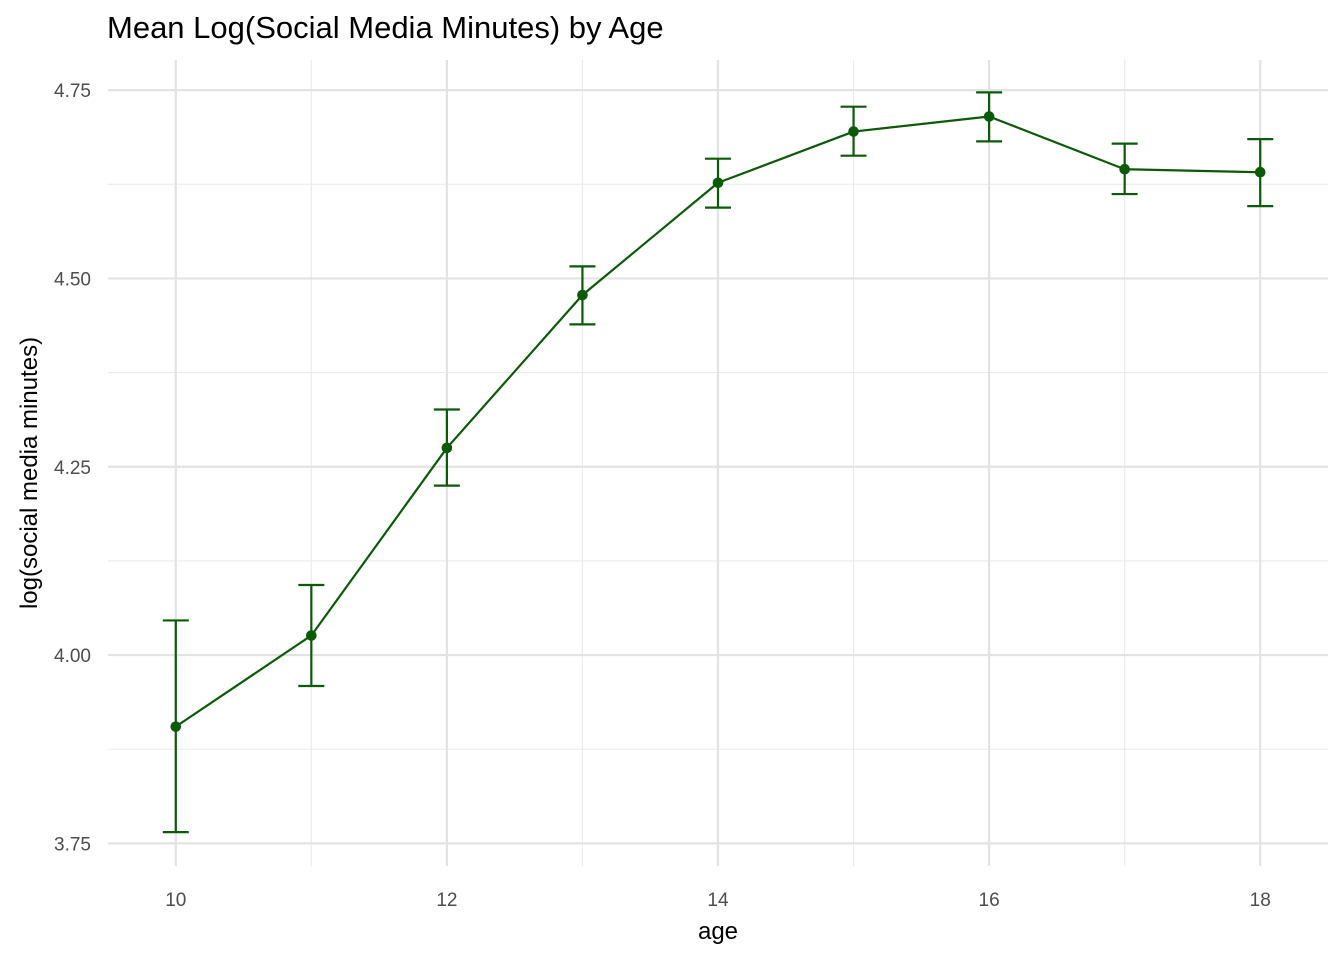 The height and width of the screenshot is (960, 1344). Describe the element at coordinates (1260, 900) in the screenshot. I see `x-tick-label: 18` at that location.